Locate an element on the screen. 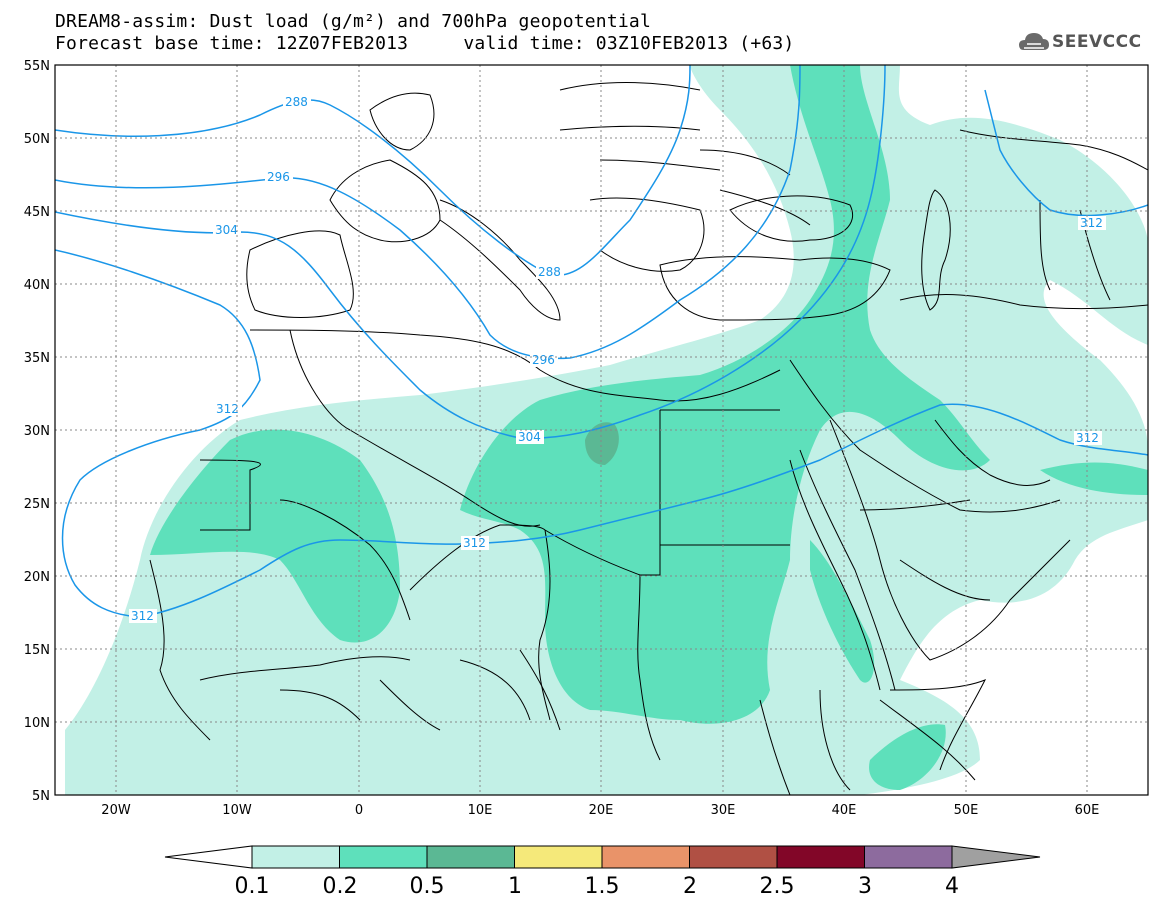 This screenshot has width=1165, height=907. svg-text: 10N is located at coordinates (37, 723).